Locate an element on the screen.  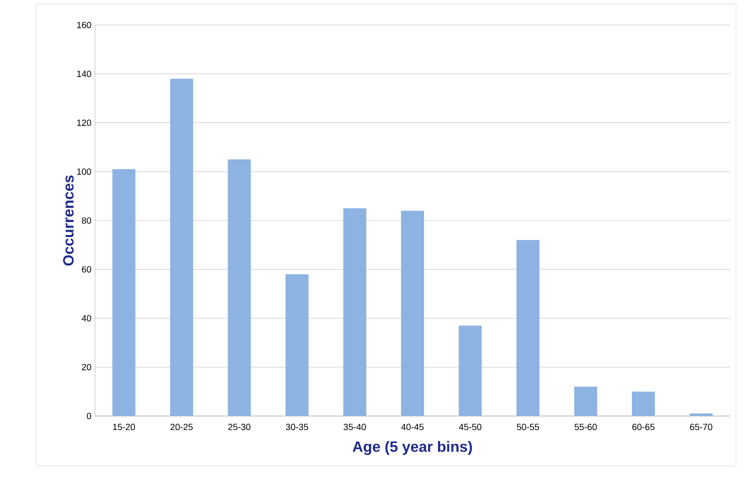
x-tick-label: 40-45 is located at coordinates (412, 427).